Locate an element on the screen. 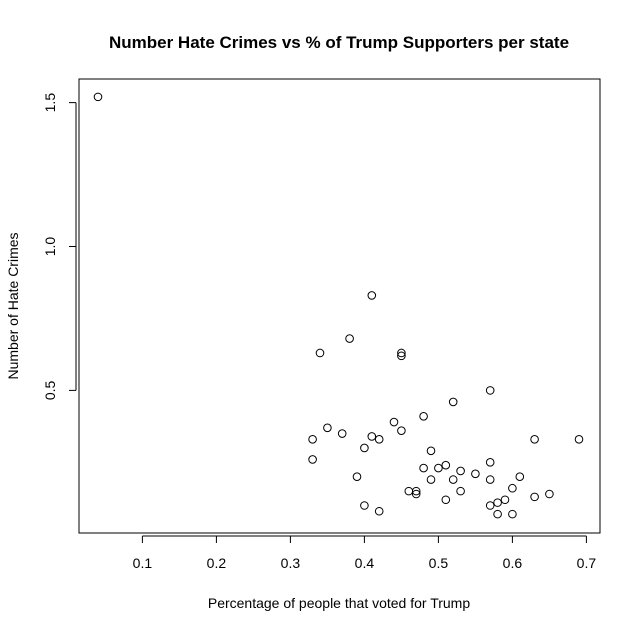  y-tick-label: 1.5 is located at coordinates (50, 103).